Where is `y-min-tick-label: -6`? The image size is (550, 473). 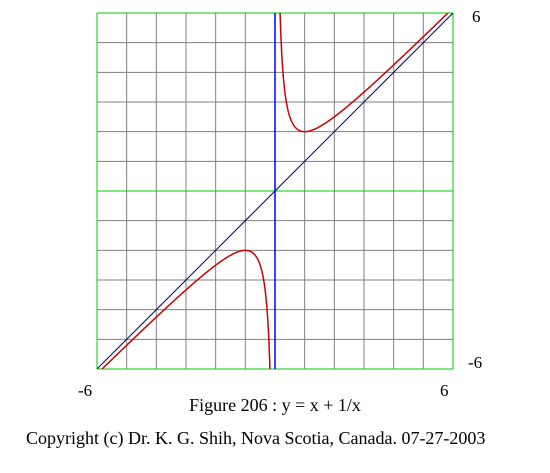
y-min-tick-label: -6 is located at coordinates (475, 362).